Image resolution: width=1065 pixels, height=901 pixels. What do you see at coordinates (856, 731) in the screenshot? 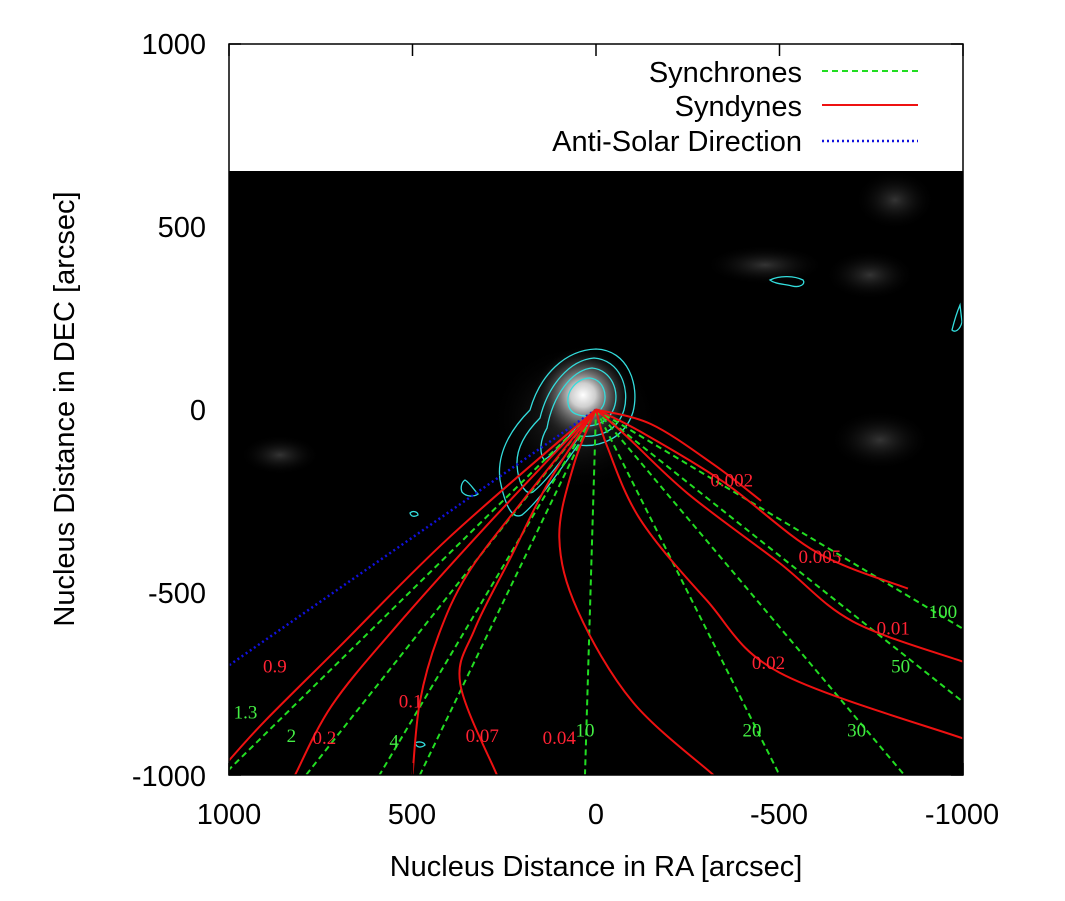
I see `synchrone-label: 30` at bounding box center [856, 731].